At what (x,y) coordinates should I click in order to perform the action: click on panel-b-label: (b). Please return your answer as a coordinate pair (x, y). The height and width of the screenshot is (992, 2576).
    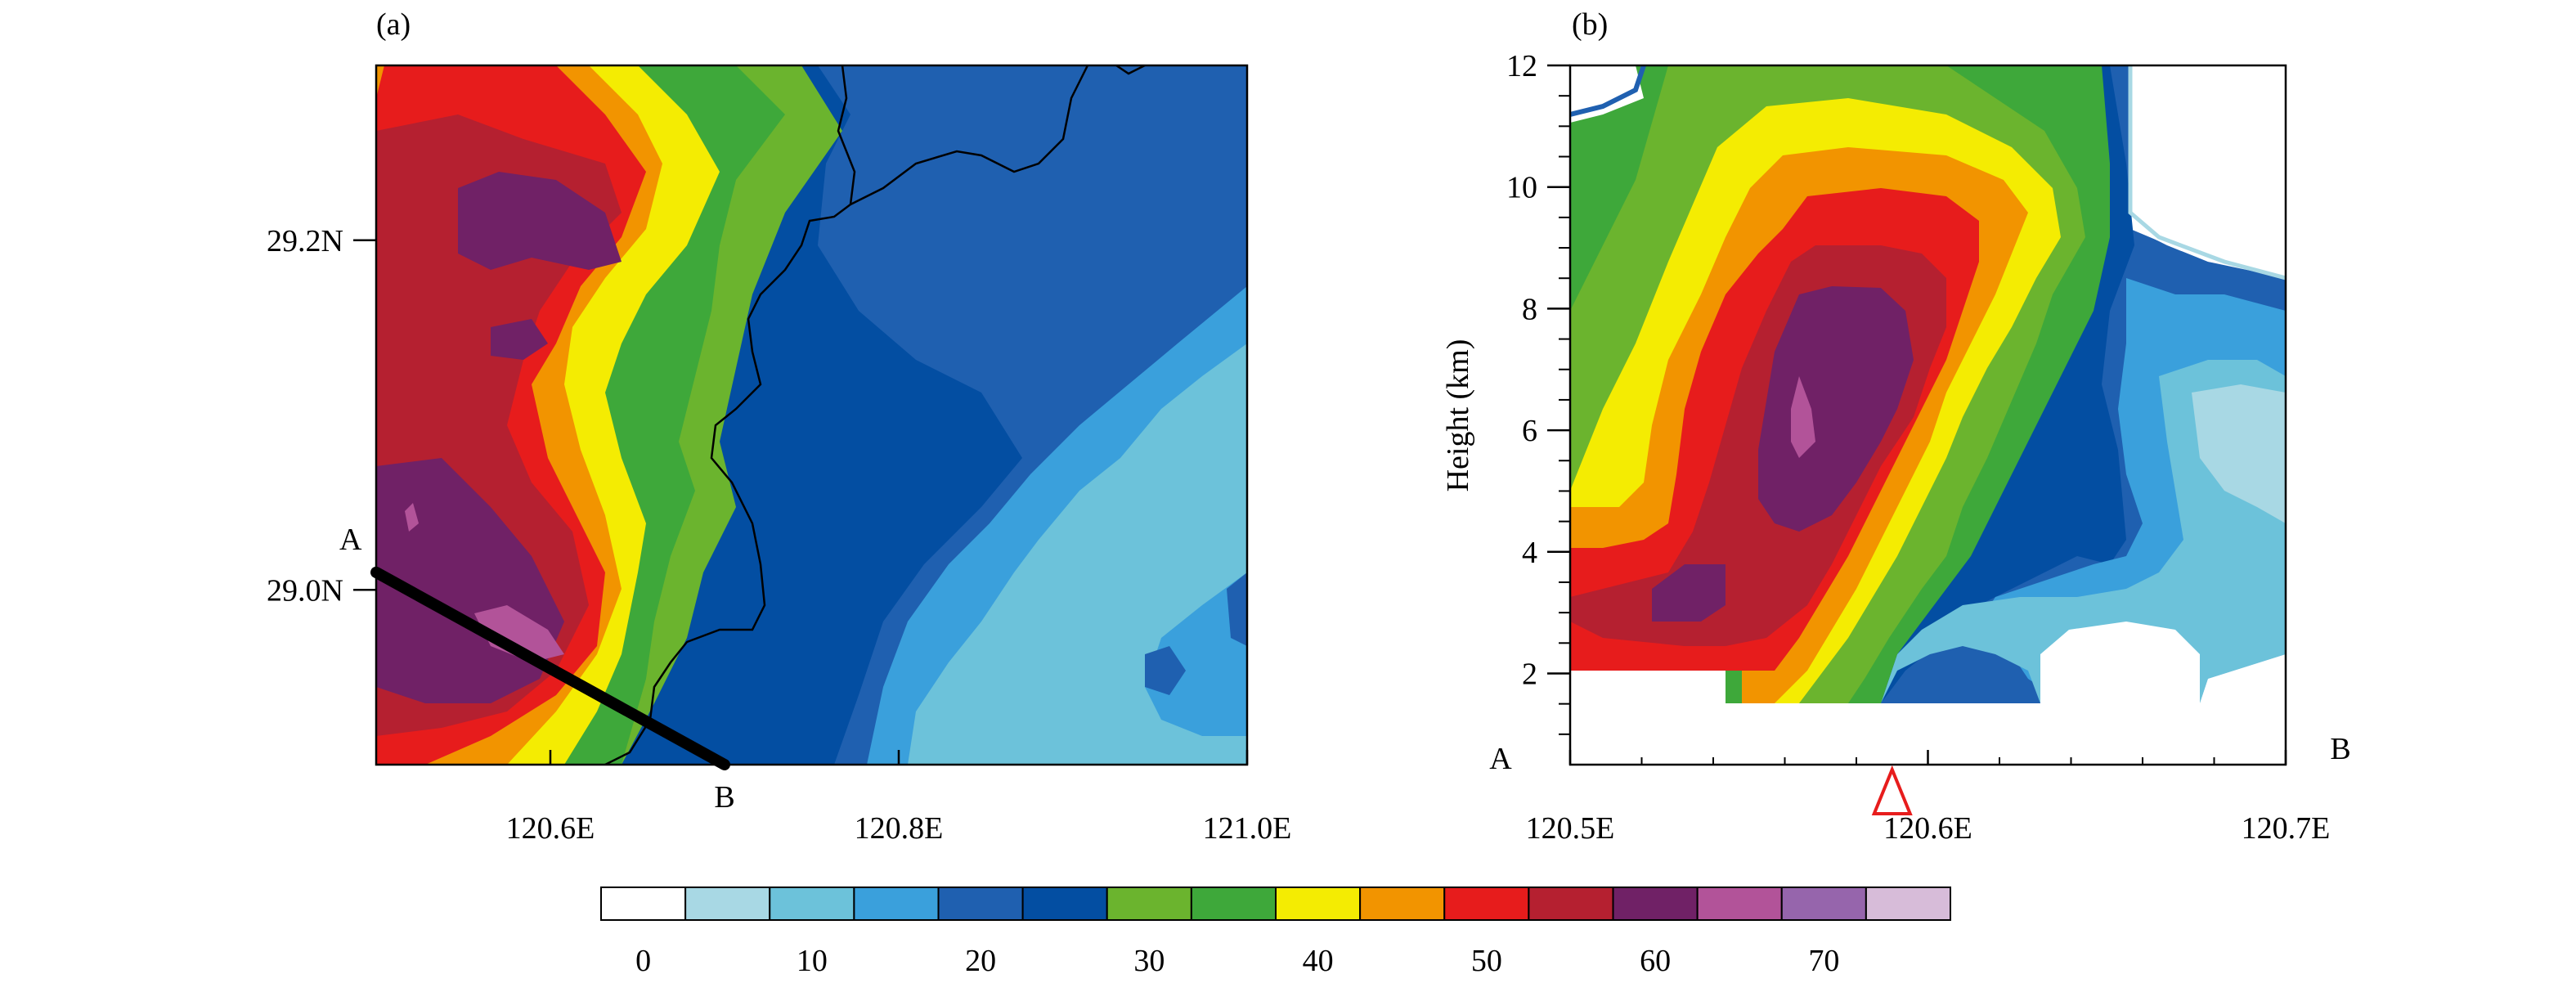
    Looking at the image, I should click on (1590, 25).